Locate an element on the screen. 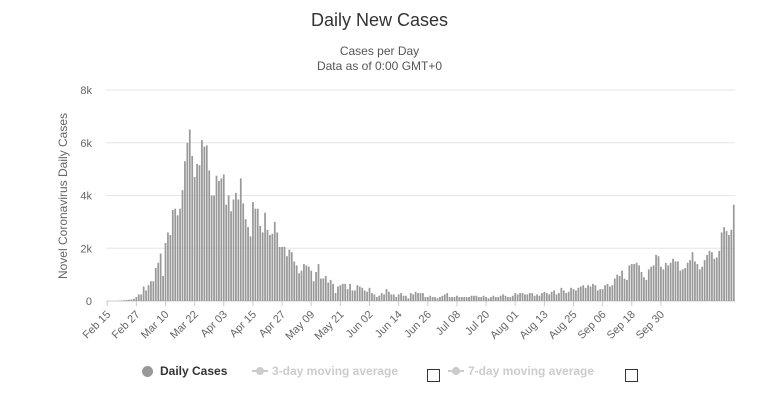  legend-7-day-average: 7-day moving average is located at coordinates (521, 371).